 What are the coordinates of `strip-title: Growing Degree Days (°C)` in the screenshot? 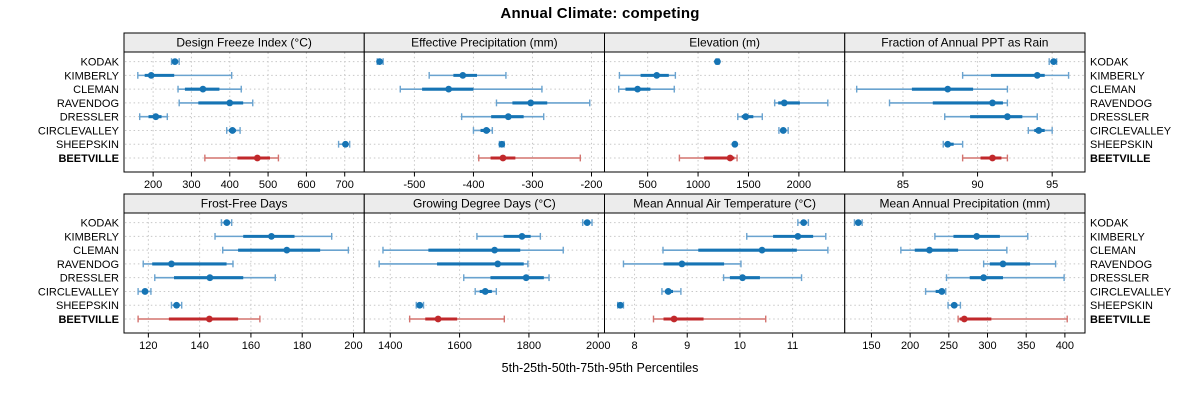 It's located at (484, 204).